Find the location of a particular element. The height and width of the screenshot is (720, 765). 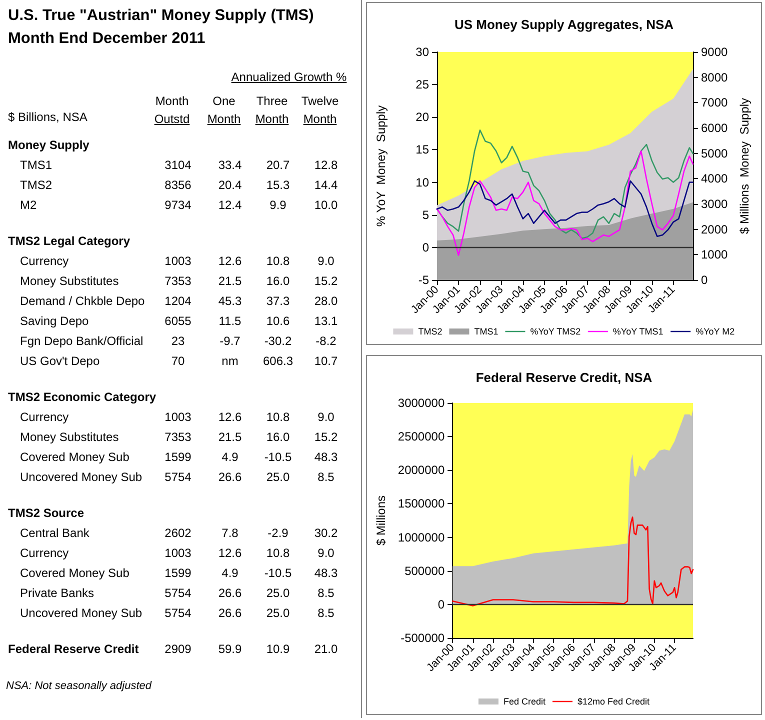

data-label: nm is located at coordinates (230, 361).